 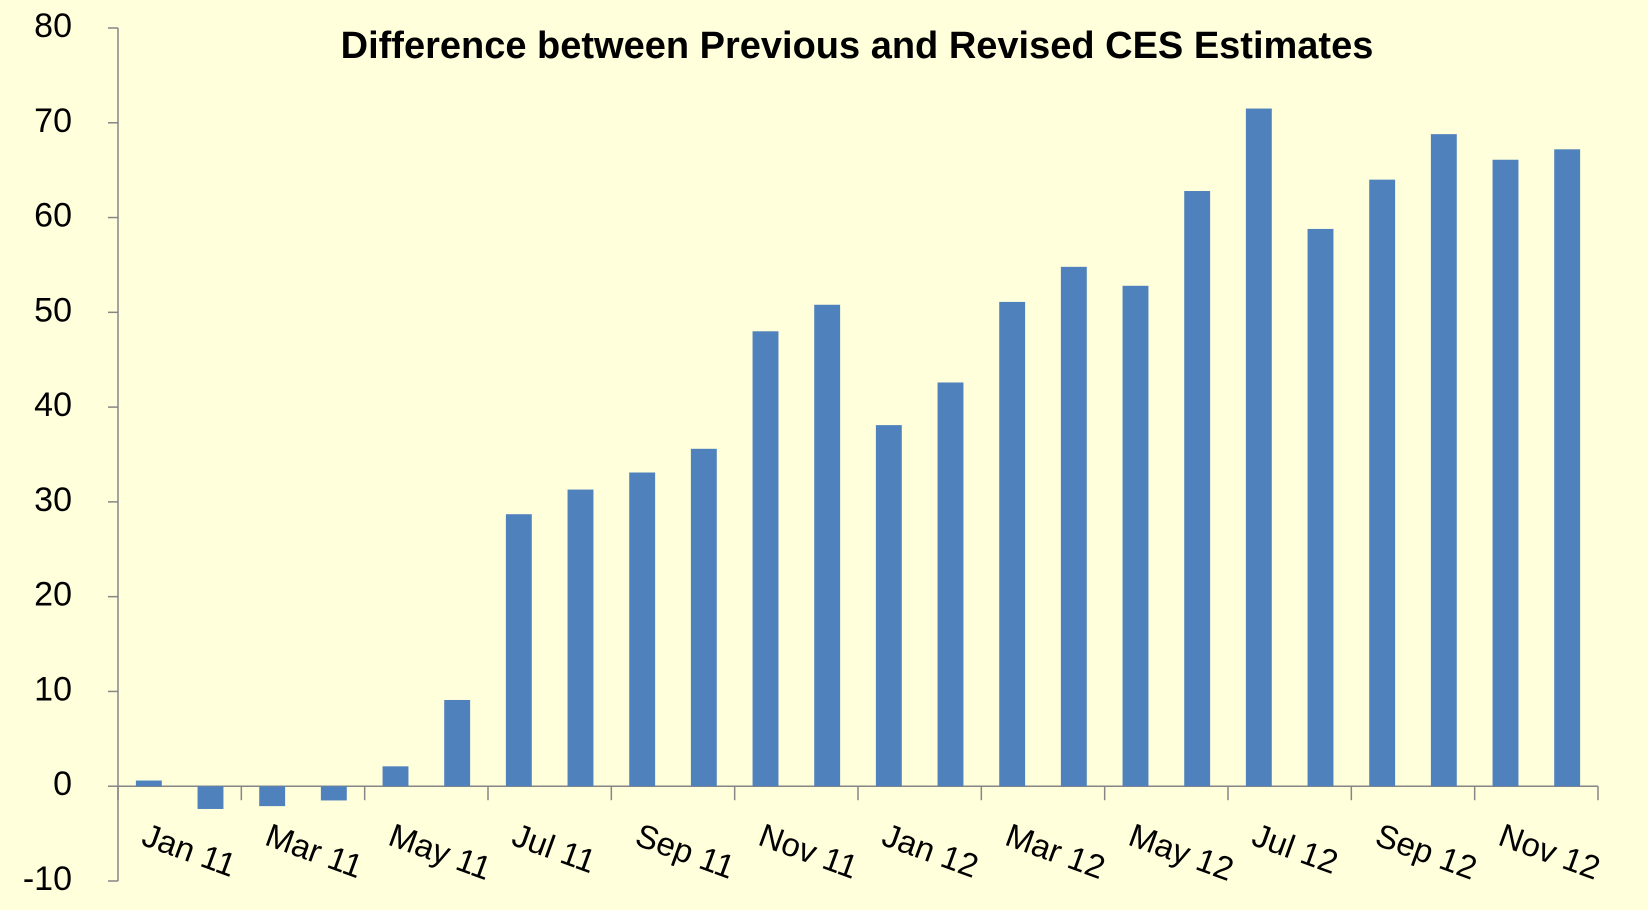 What do you see at coordinates (685, 851) in the screenshot?
I see `x-tick-label: Sep 11` at bounding box center [685, 851].